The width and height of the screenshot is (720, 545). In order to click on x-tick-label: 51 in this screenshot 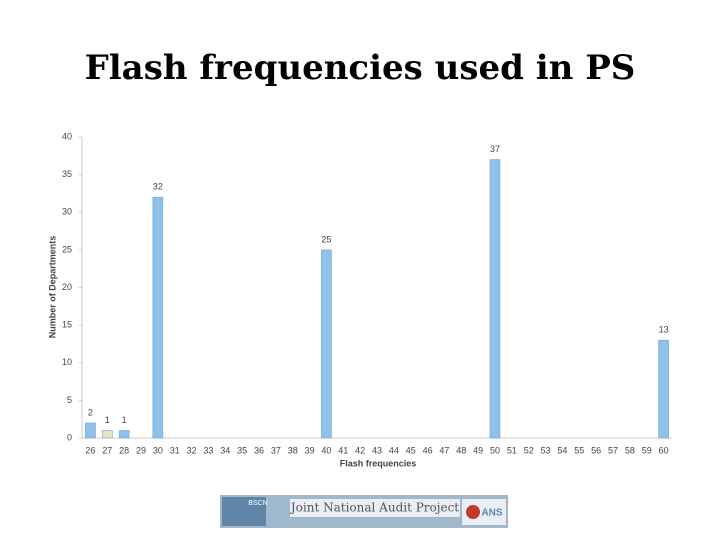, I will do `click(512, 450)`.